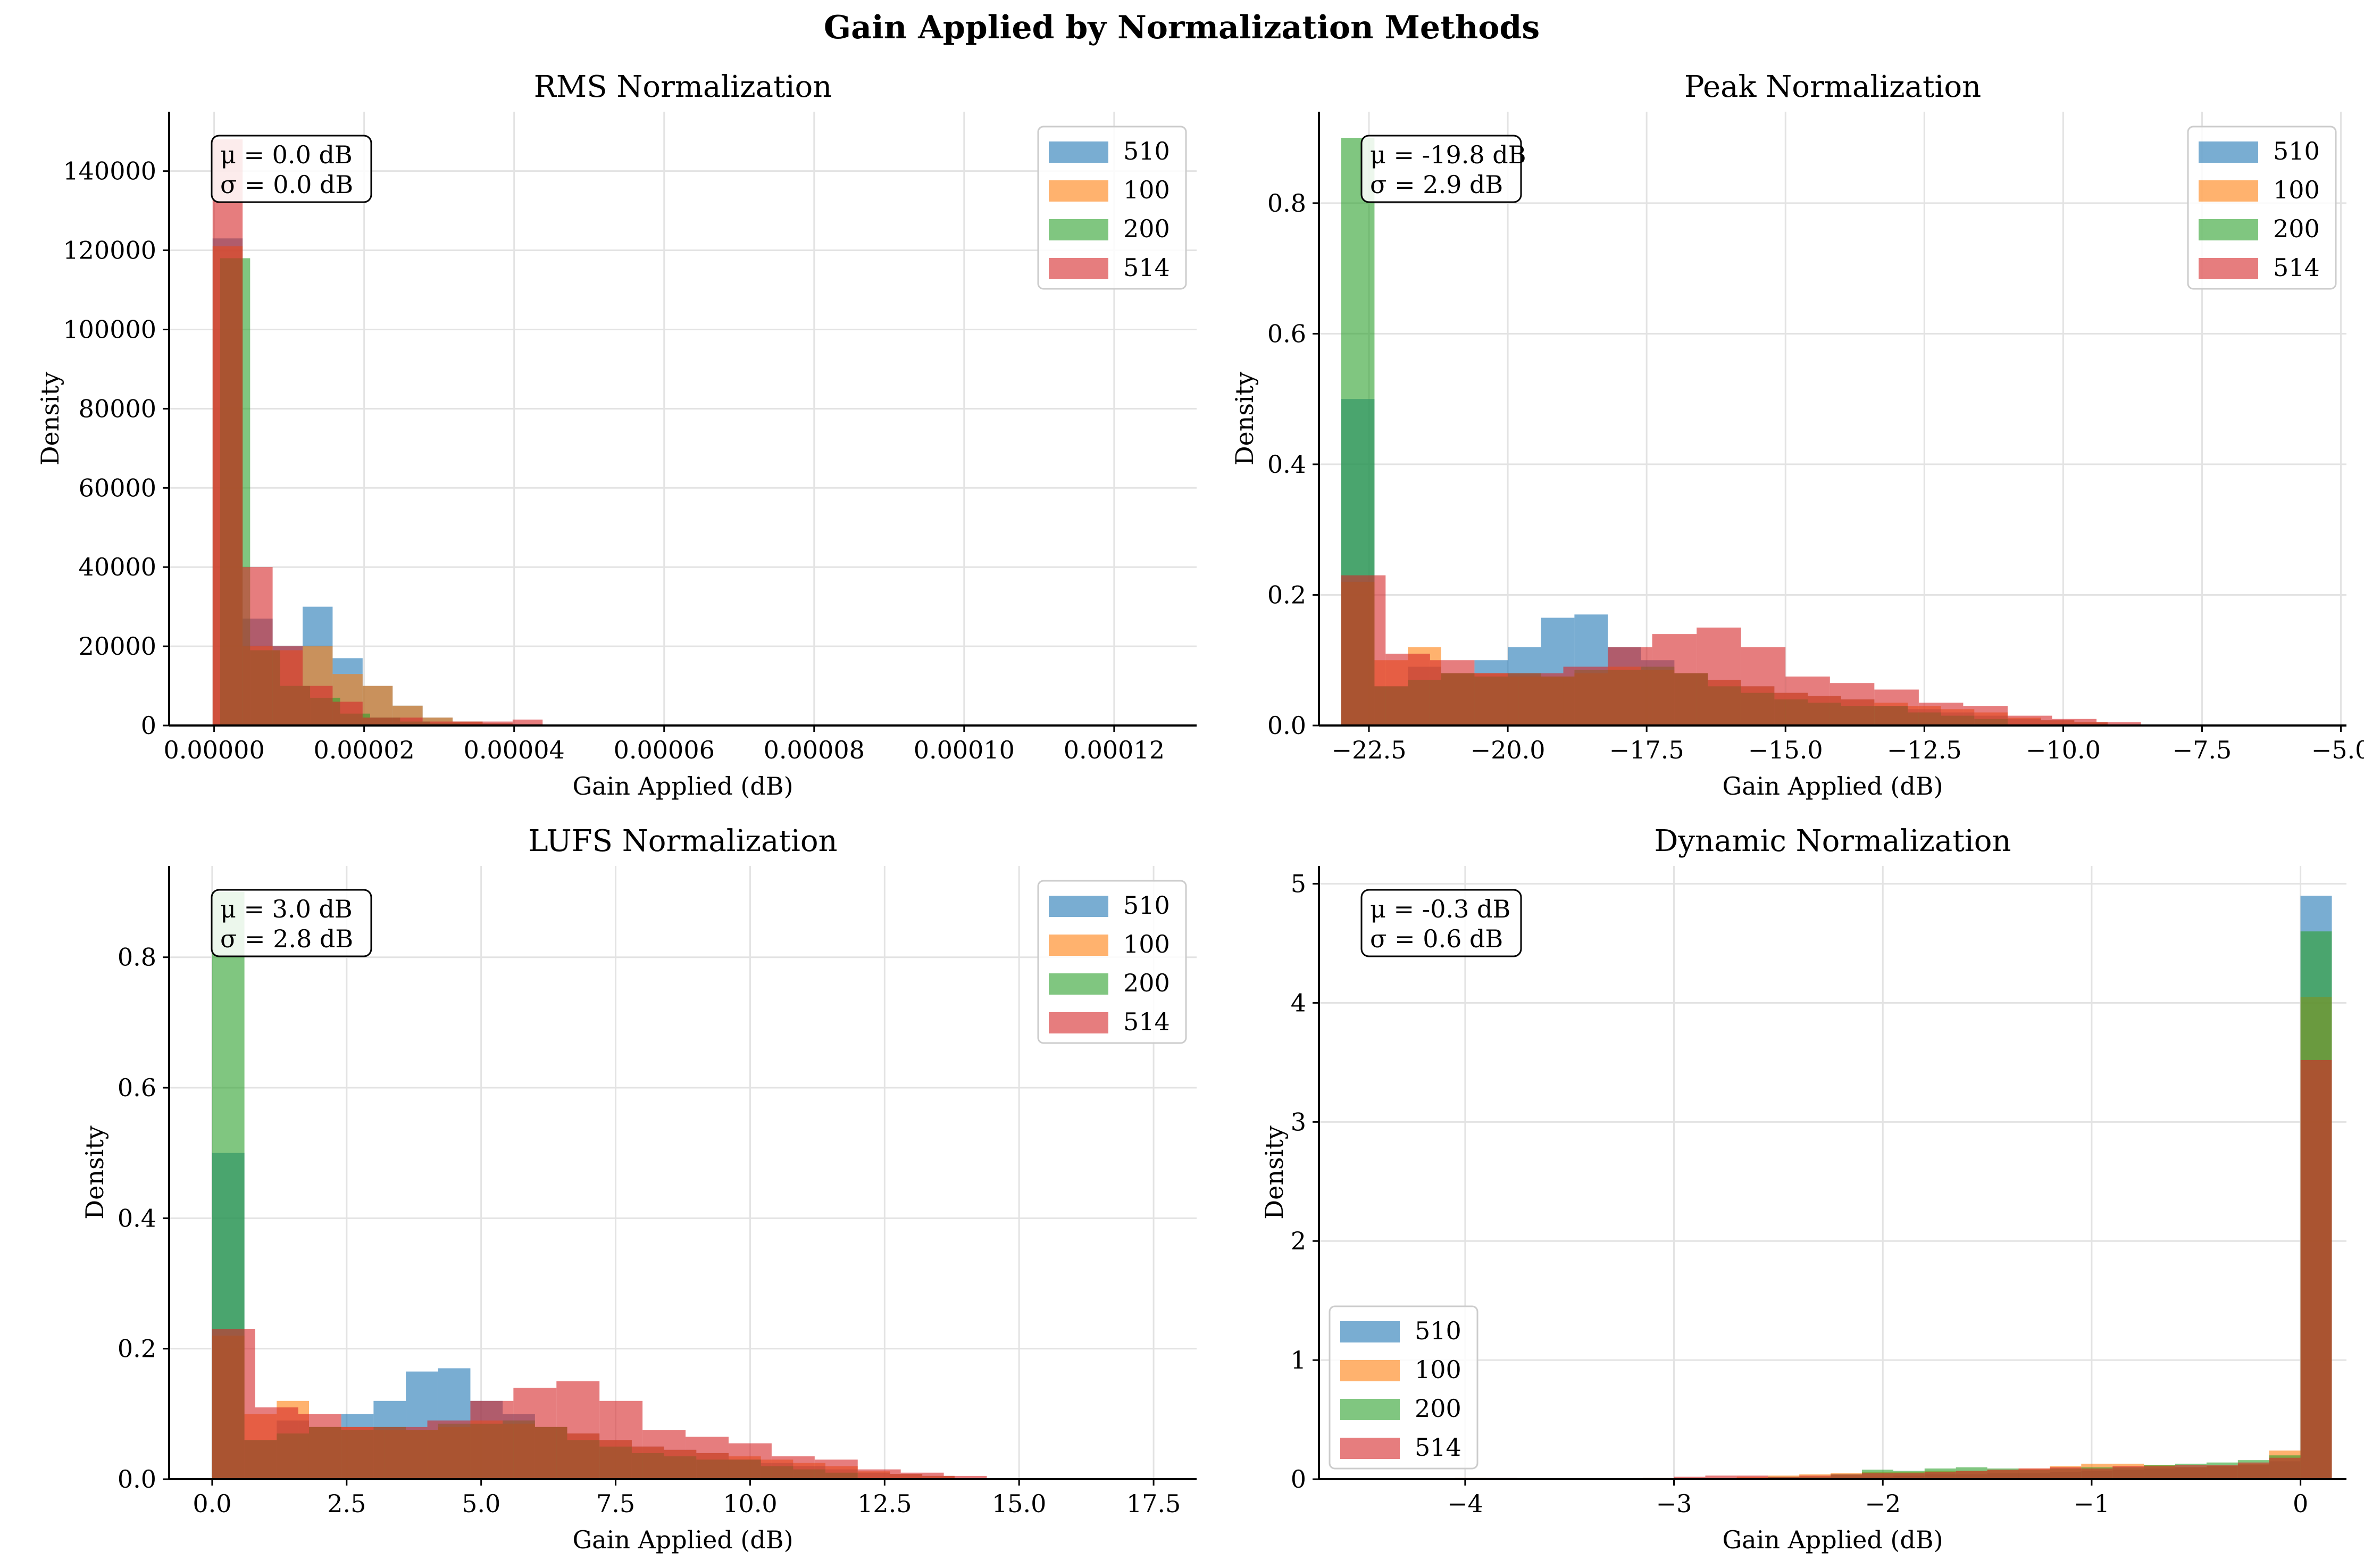  I want to click on y-tick-label: 140000, so click(109, 171).